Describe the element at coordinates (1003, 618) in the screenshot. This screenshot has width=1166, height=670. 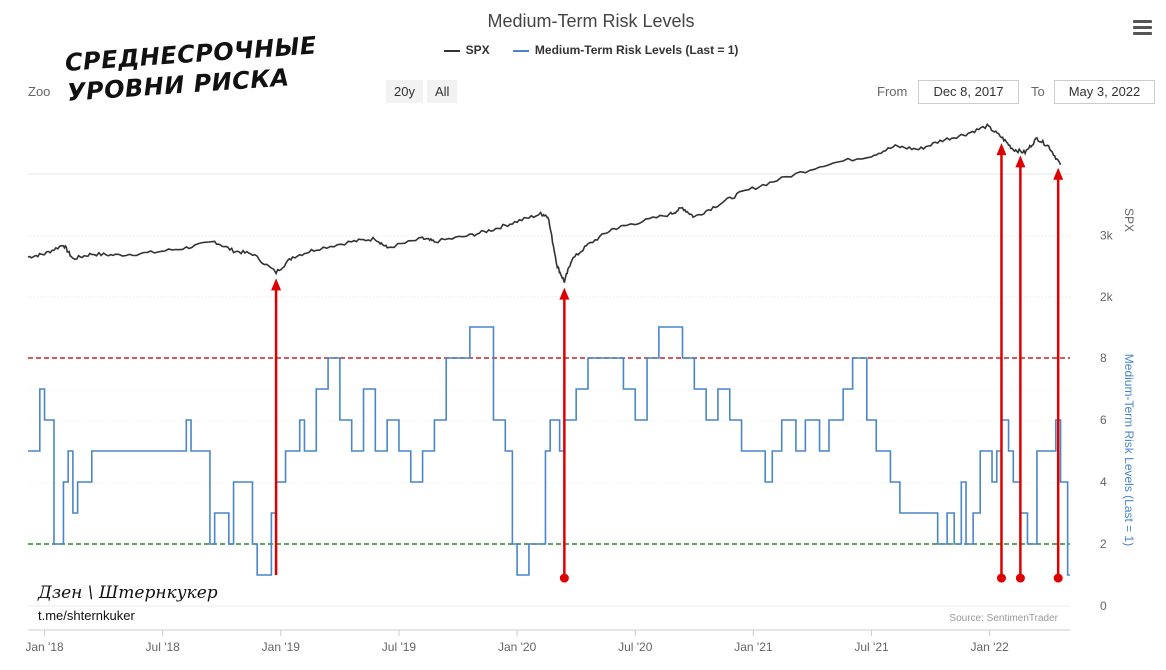
I see `source-credit: Source: SentimenTrader` at that location.